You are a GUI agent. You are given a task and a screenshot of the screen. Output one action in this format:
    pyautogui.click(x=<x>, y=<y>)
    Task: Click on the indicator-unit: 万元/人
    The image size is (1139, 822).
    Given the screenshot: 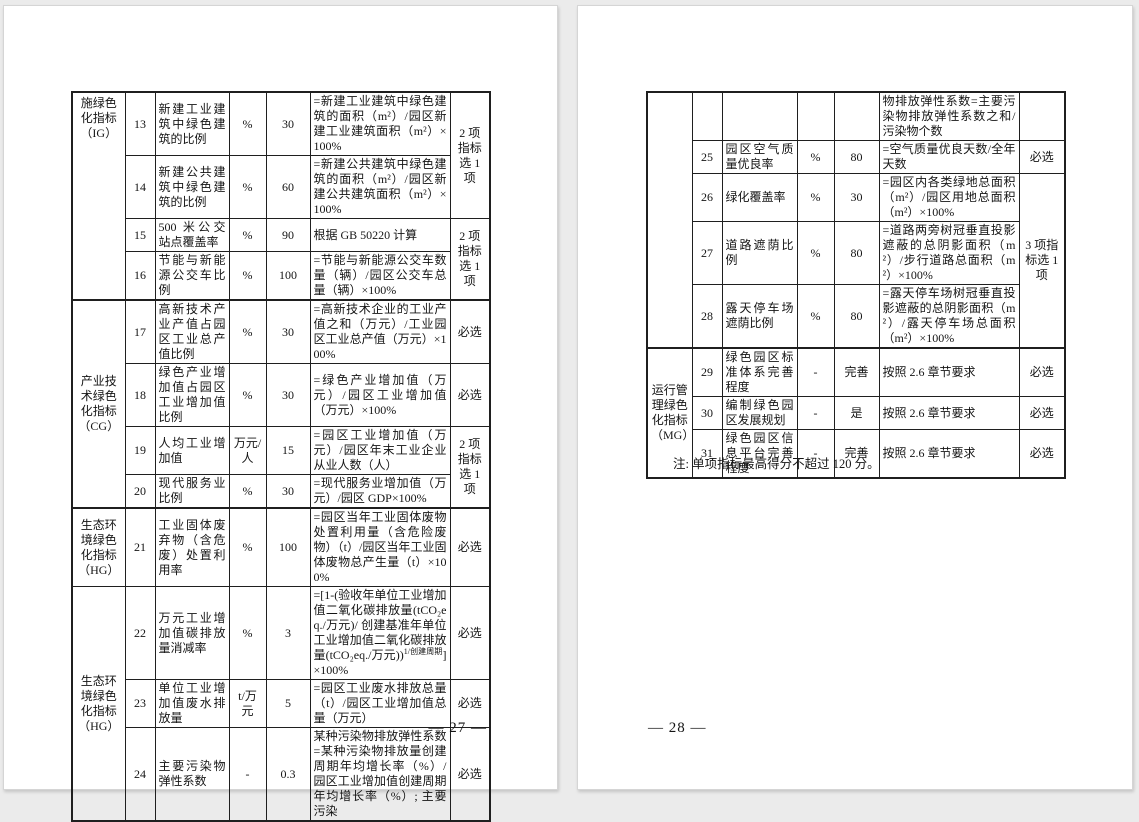 What is the action you would take?
    pyautogui.click(x=247, y=450)
    